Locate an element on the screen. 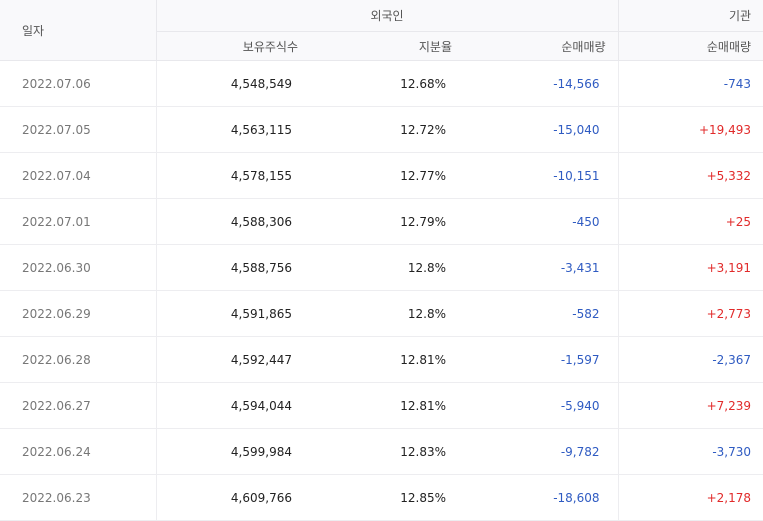 This screenshot has height=521, width=763. table-row: 2022.07.04 4,578,155 12.77% -10,151 +5,332 is located at coordinates (381, 175).